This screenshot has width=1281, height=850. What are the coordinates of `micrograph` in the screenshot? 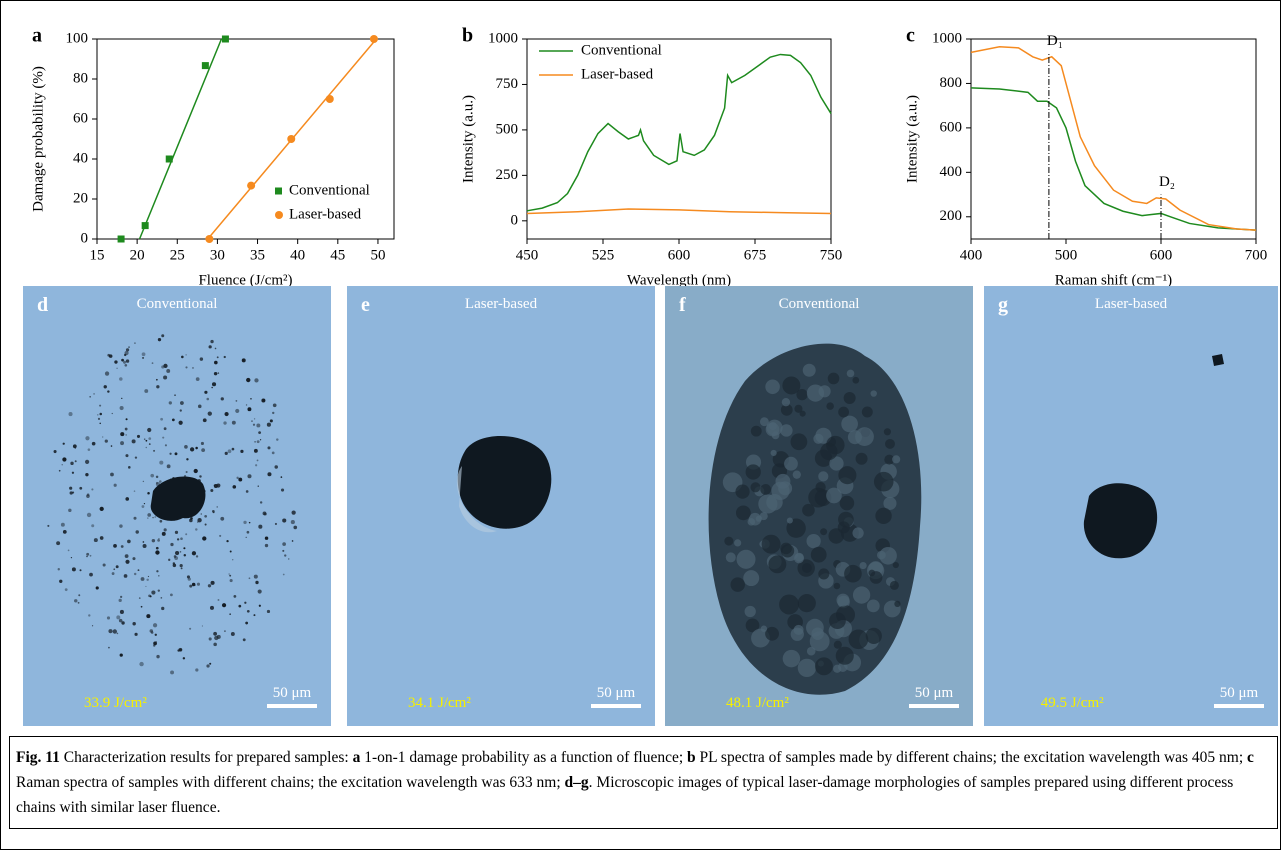 It's located at (1153, 456).